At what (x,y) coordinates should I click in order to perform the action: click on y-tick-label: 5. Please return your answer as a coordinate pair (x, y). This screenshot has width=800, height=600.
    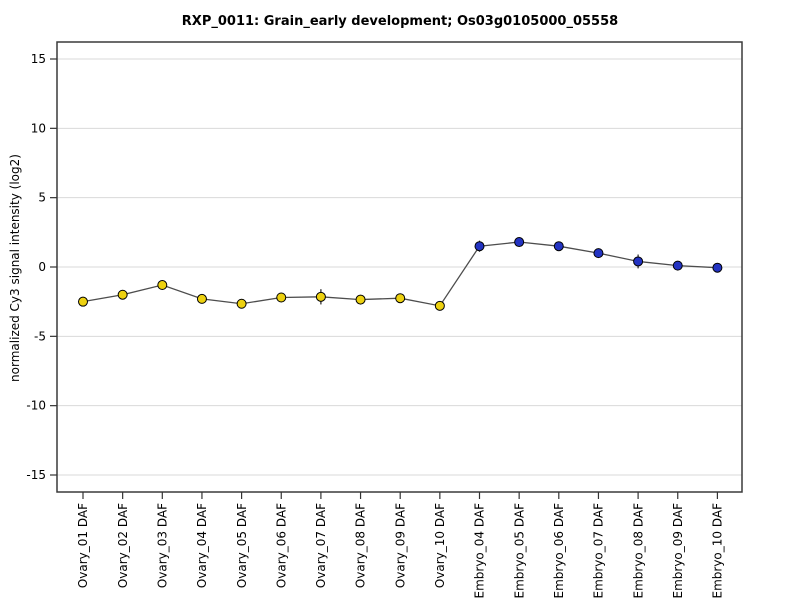
    Looking at the image, I should click on (42, 198).